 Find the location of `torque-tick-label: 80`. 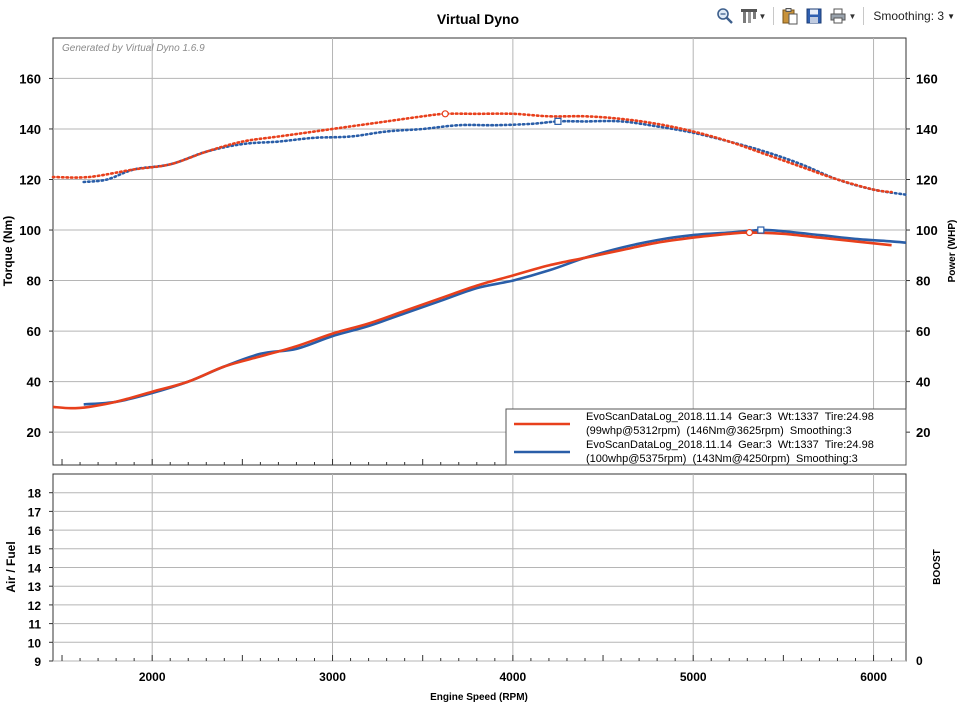

torque-tick-label: 80 is located at coordinates (34, 281).